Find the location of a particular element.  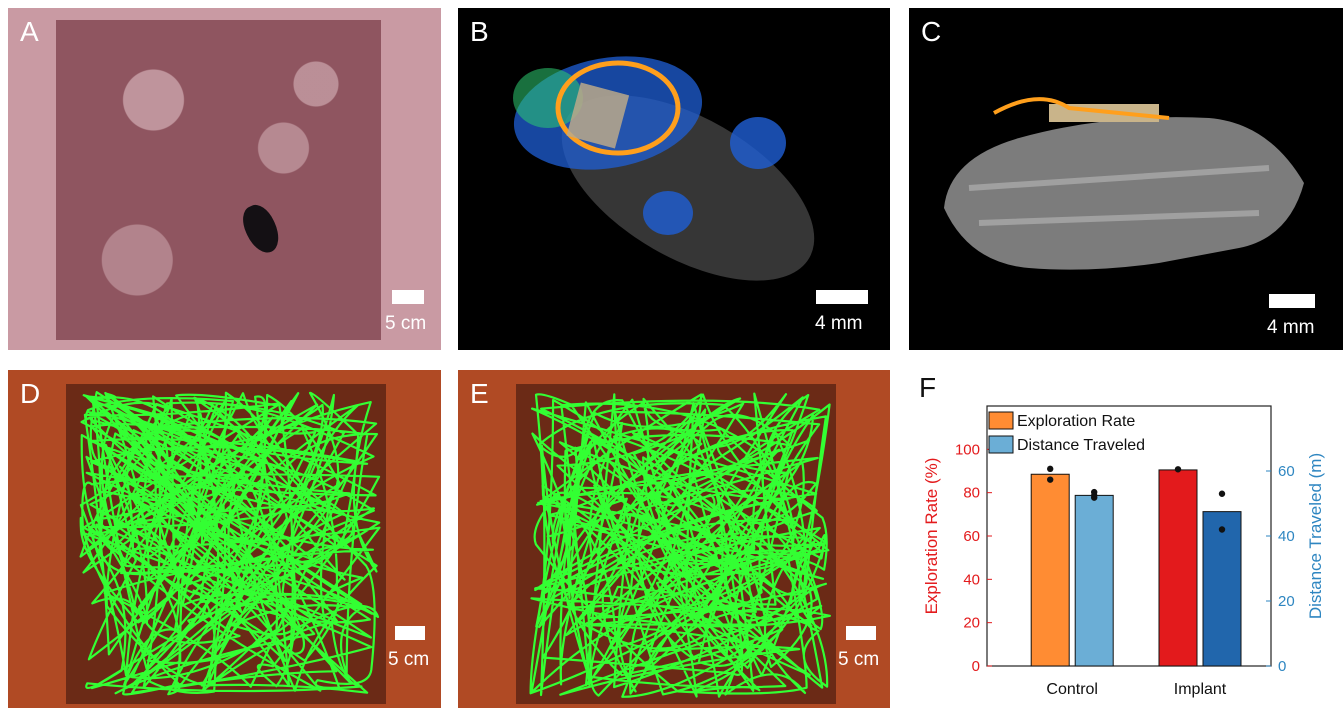

bar-exploration-implant is located at coordinates (1178, 568).